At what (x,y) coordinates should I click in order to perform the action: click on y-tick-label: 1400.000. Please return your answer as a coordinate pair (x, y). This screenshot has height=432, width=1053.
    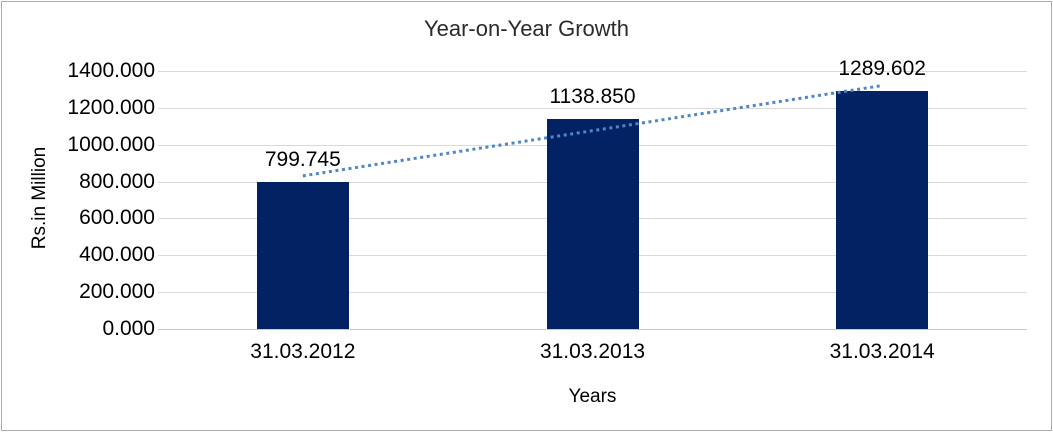
    Looking at the image, I should click on (111, 70).